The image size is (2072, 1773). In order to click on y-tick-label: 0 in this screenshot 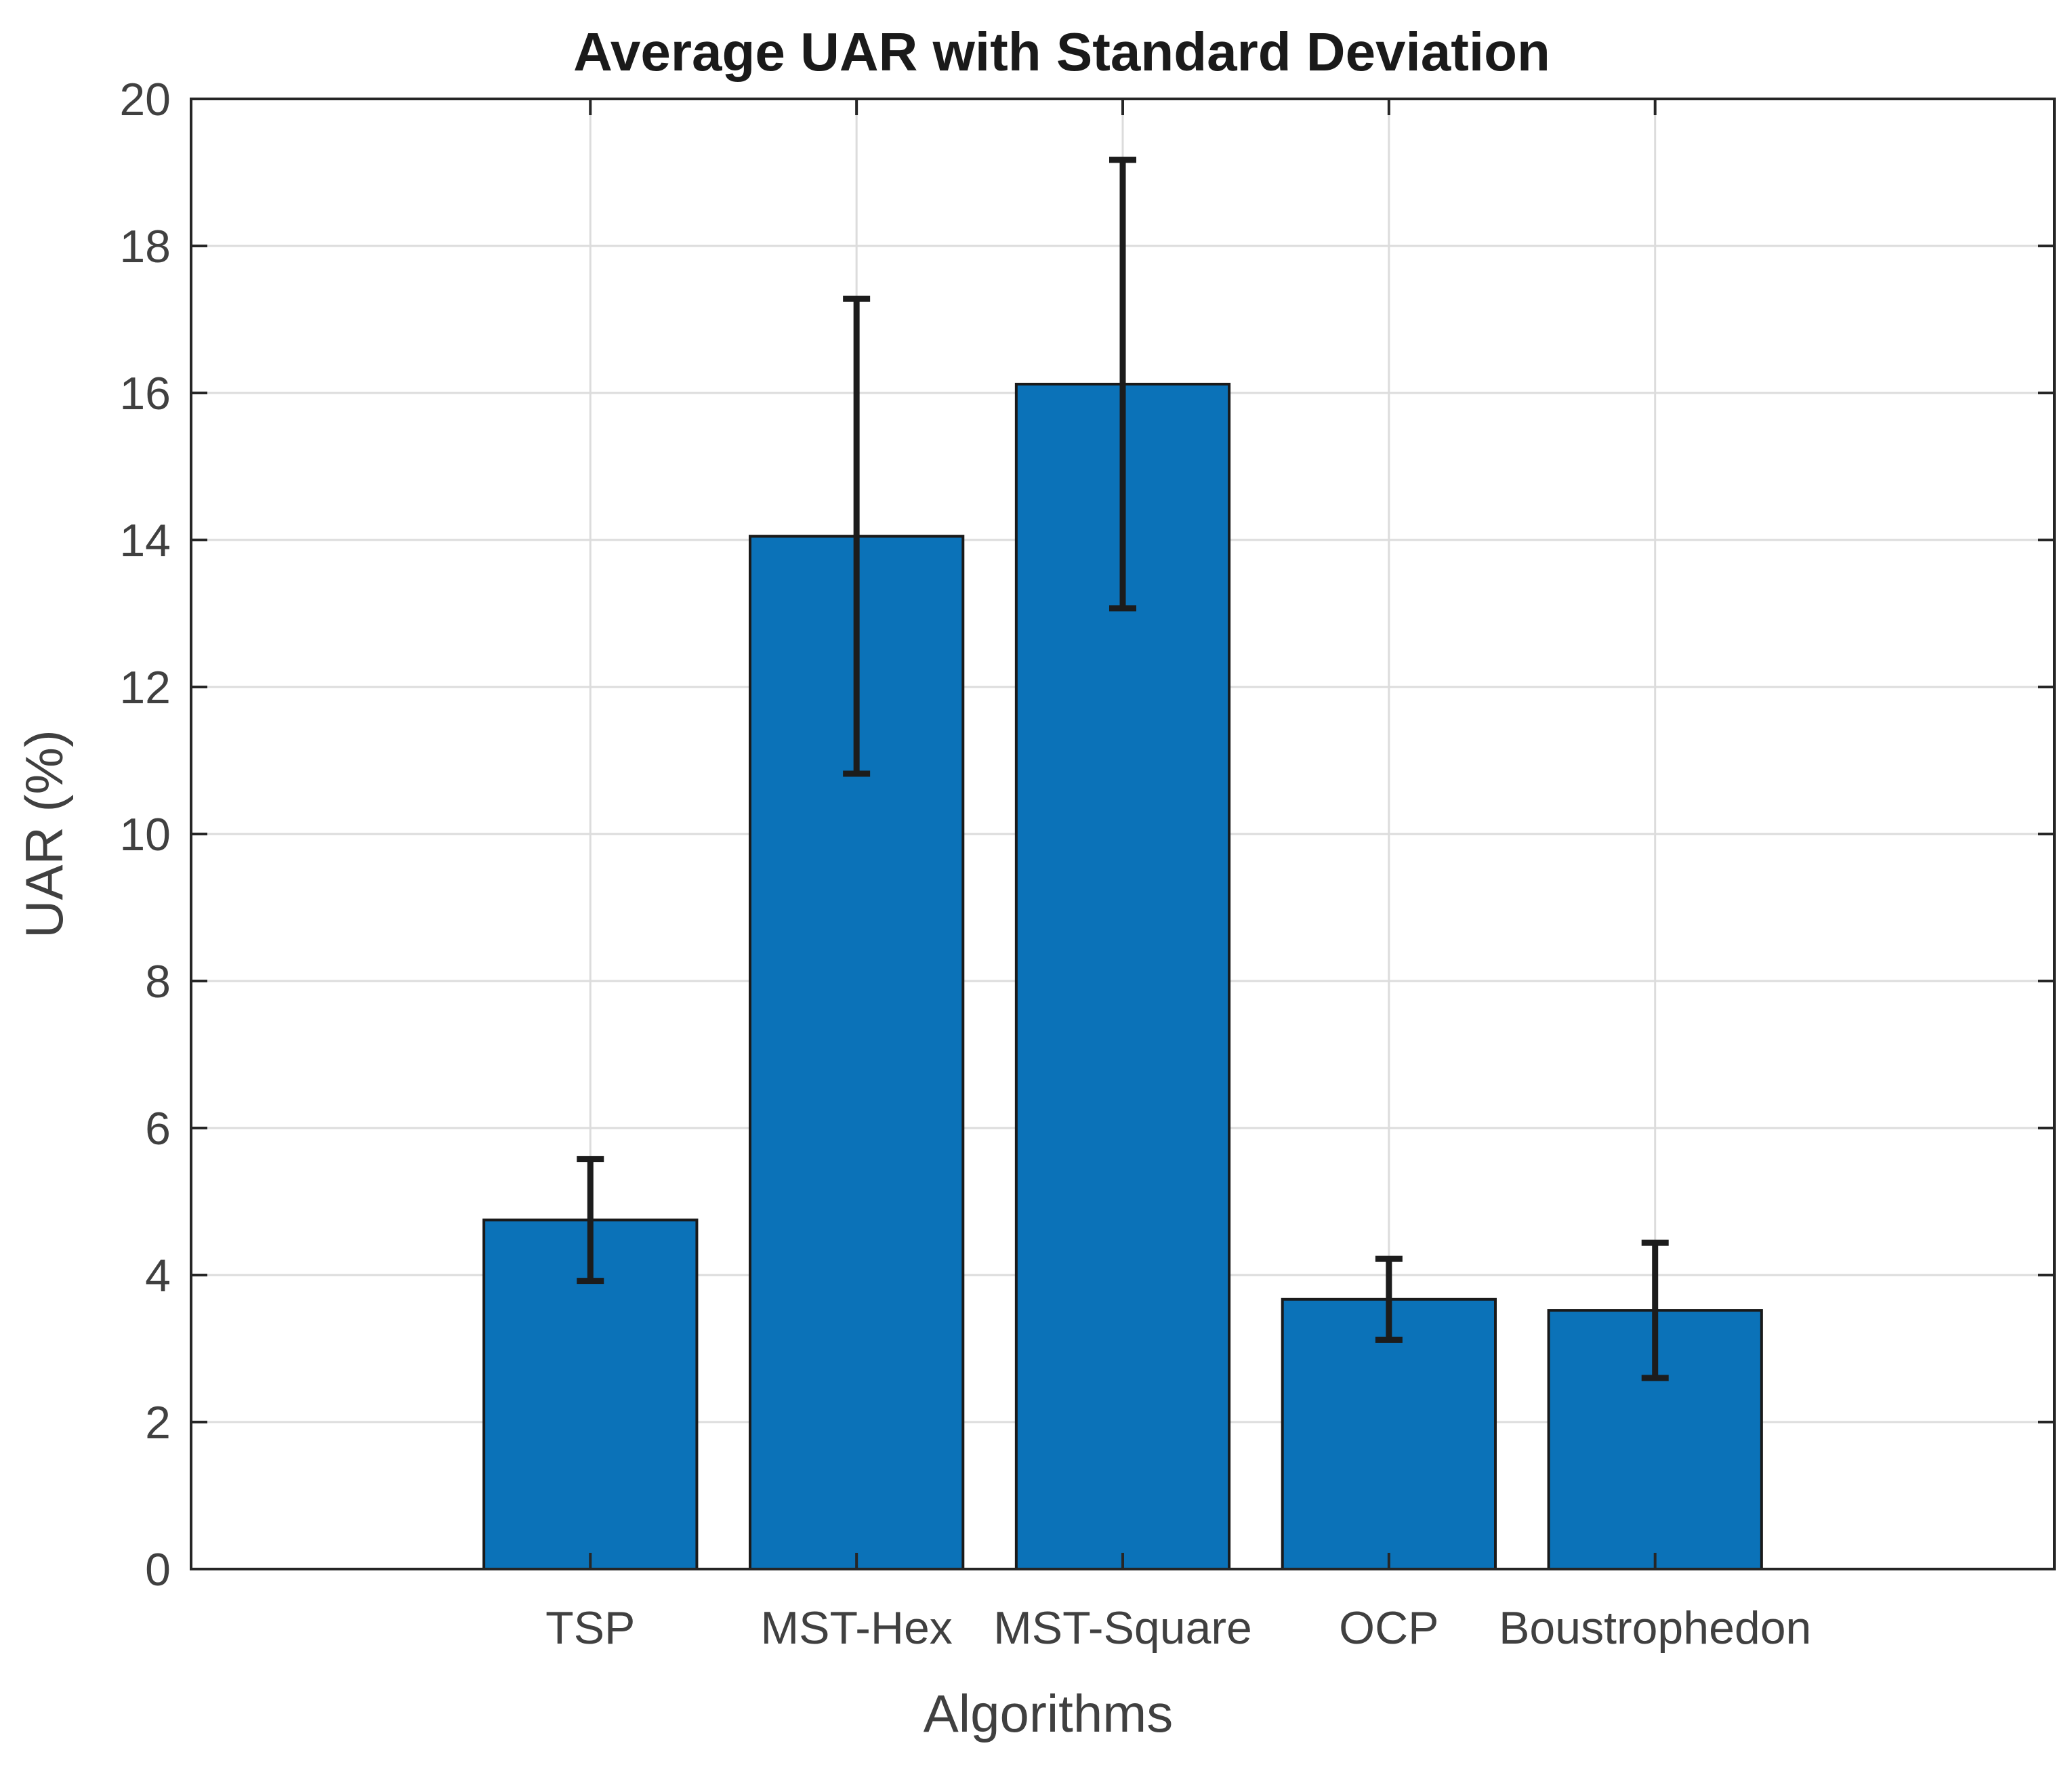, I will do `click(158, 1569)`.